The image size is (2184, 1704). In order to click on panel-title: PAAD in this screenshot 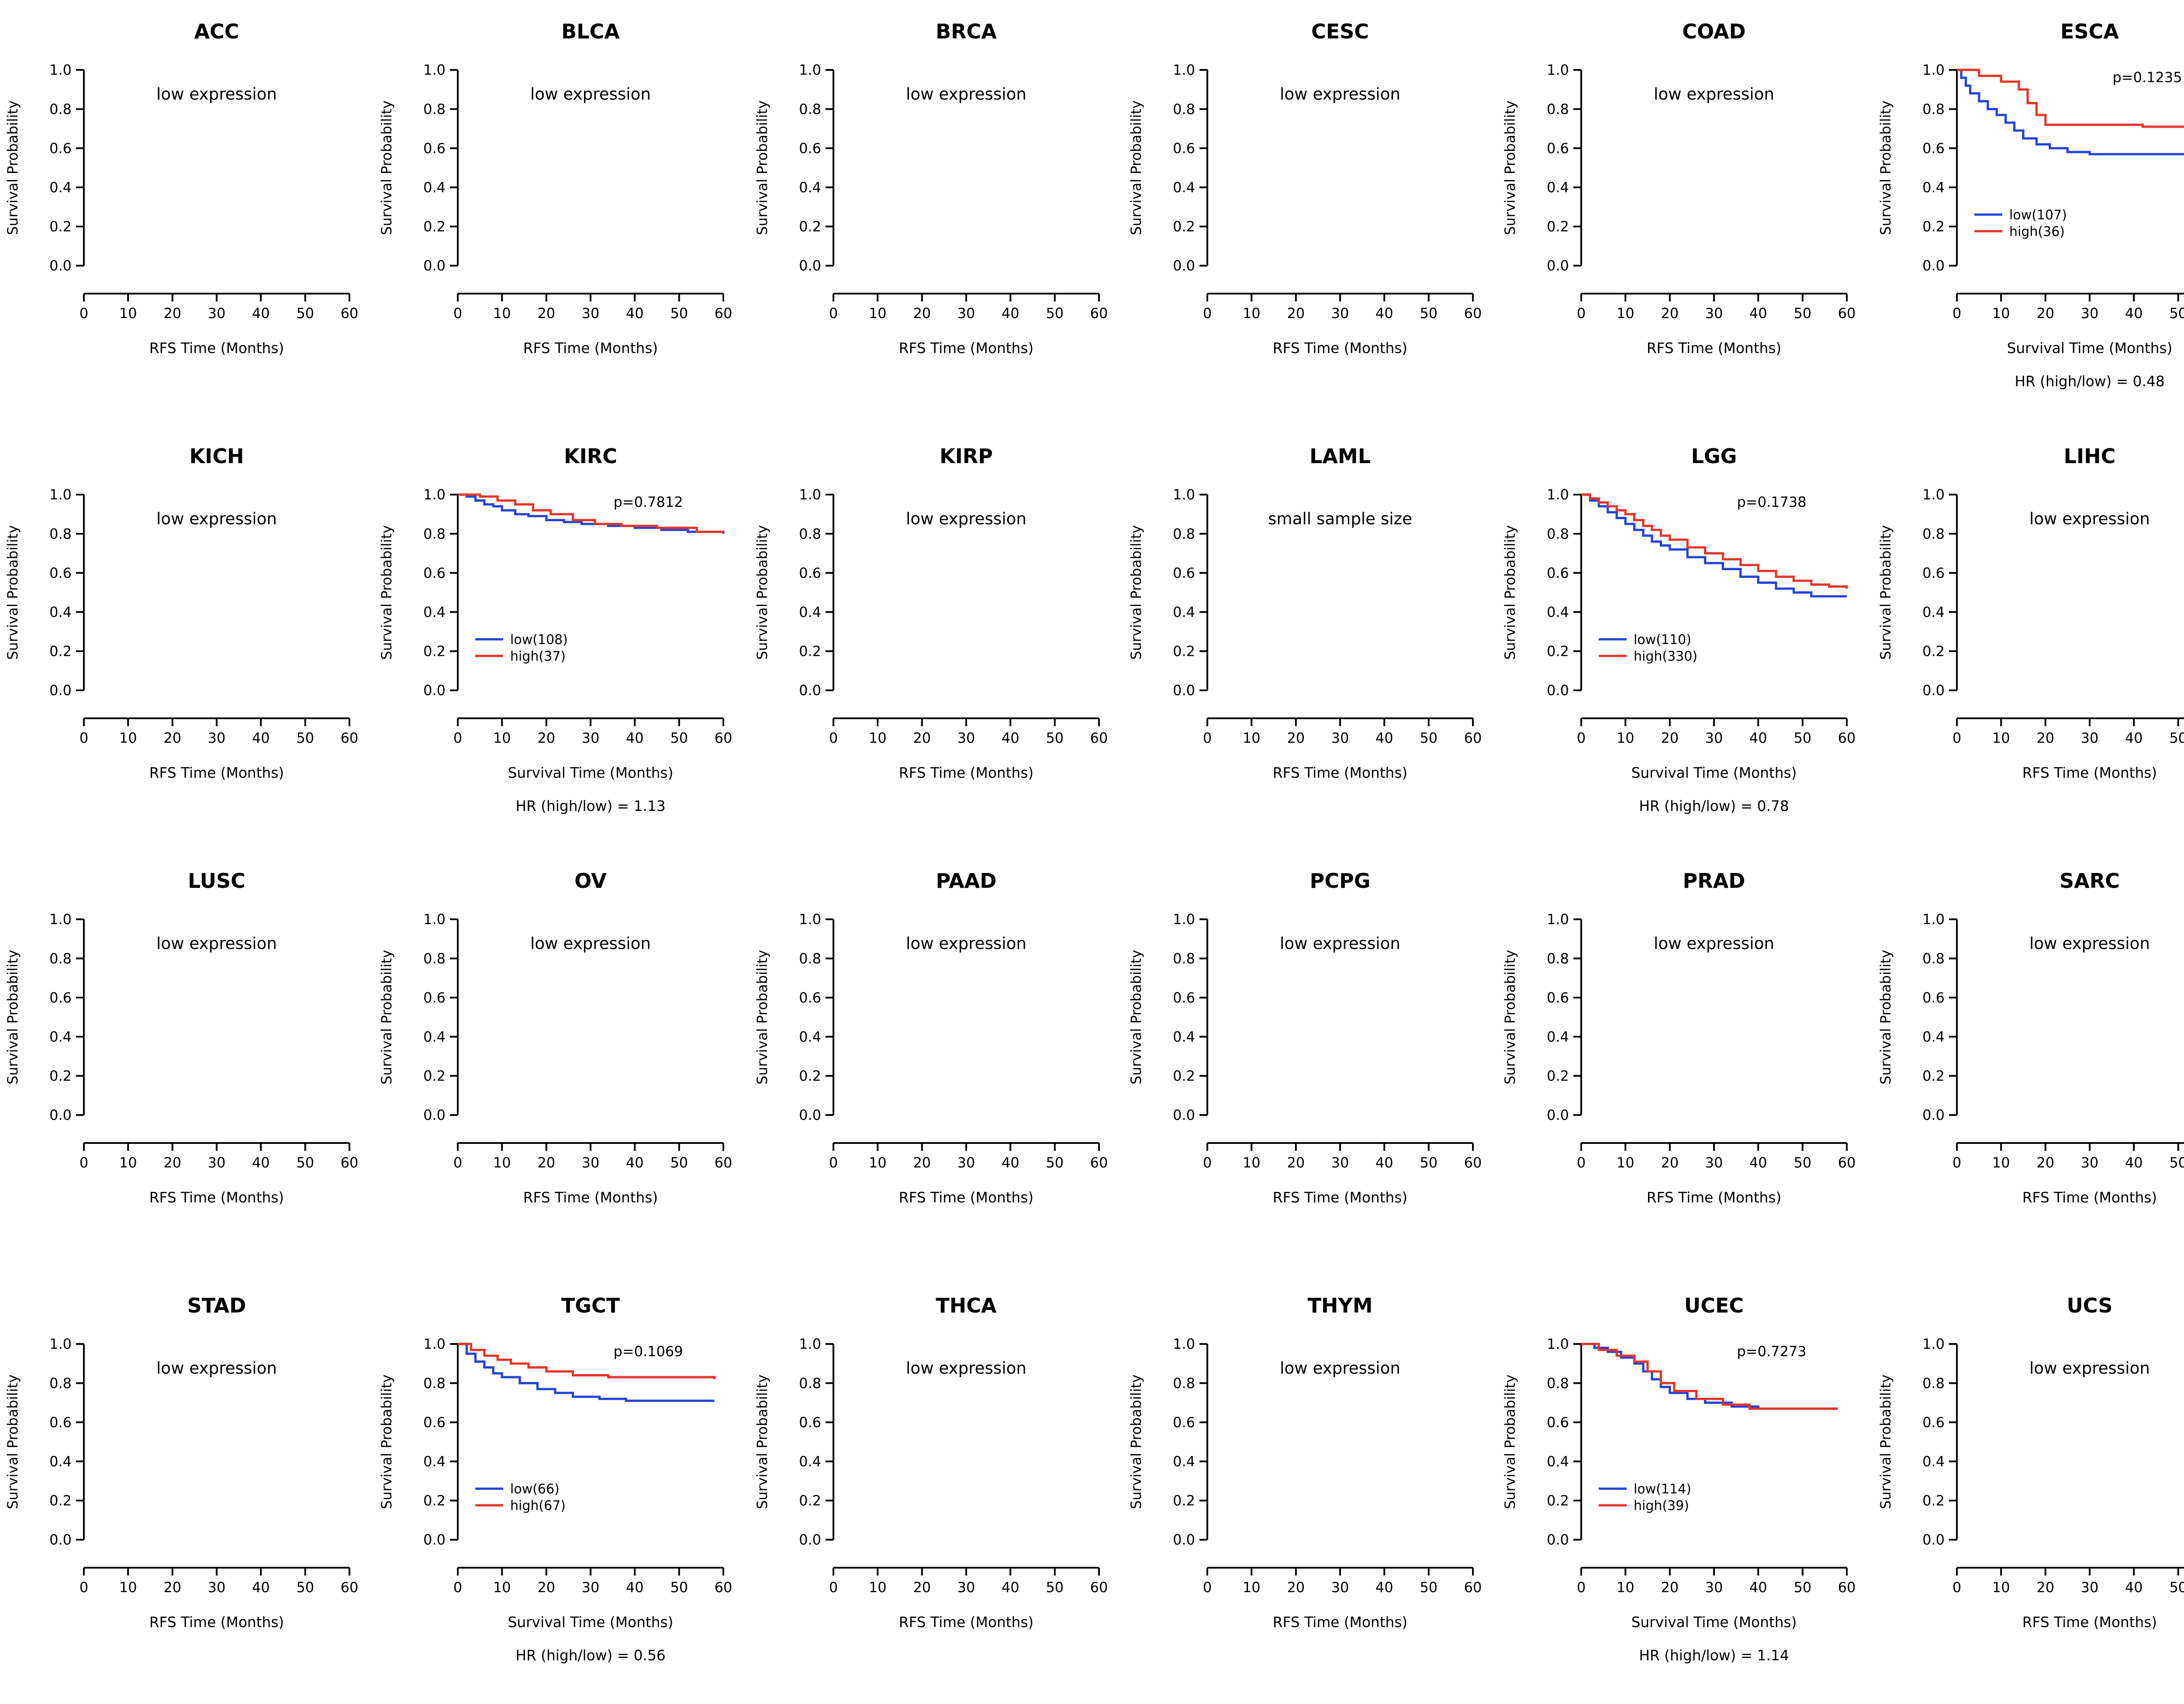, I will do `click(965, 881)`.